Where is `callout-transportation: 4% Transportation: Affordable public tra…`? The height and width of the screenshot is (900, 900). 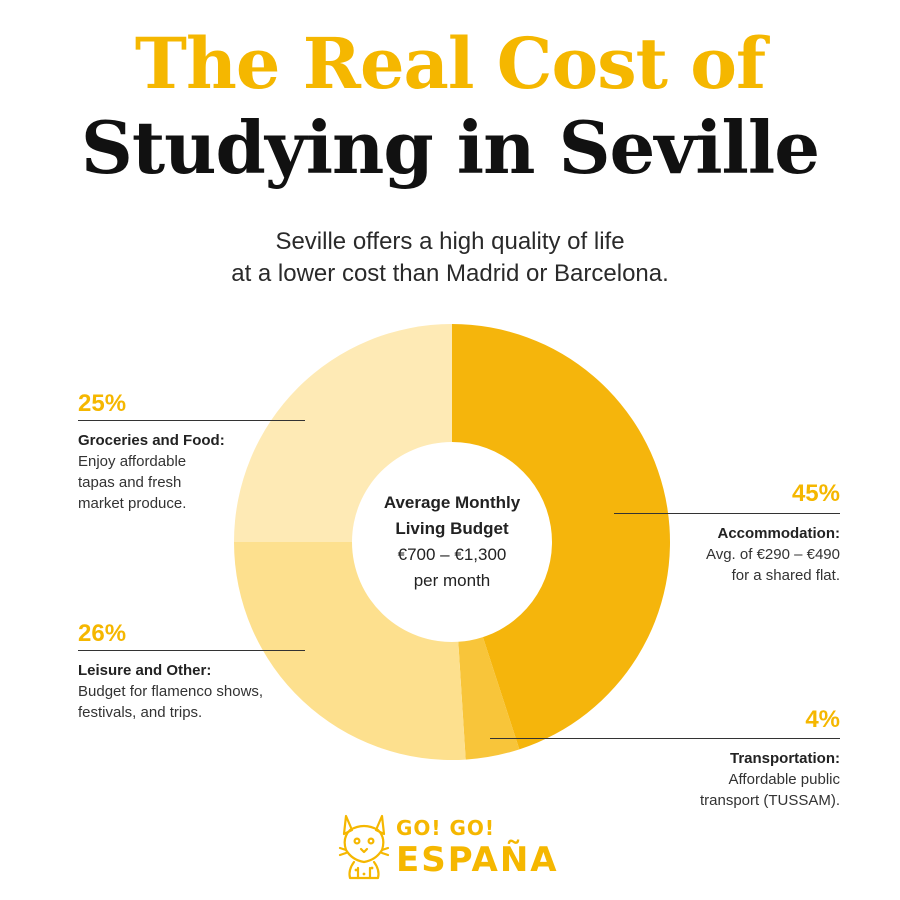
callout-transportation: 4% Transportation: Affordable public tra… is located at coordinates (665, 758).